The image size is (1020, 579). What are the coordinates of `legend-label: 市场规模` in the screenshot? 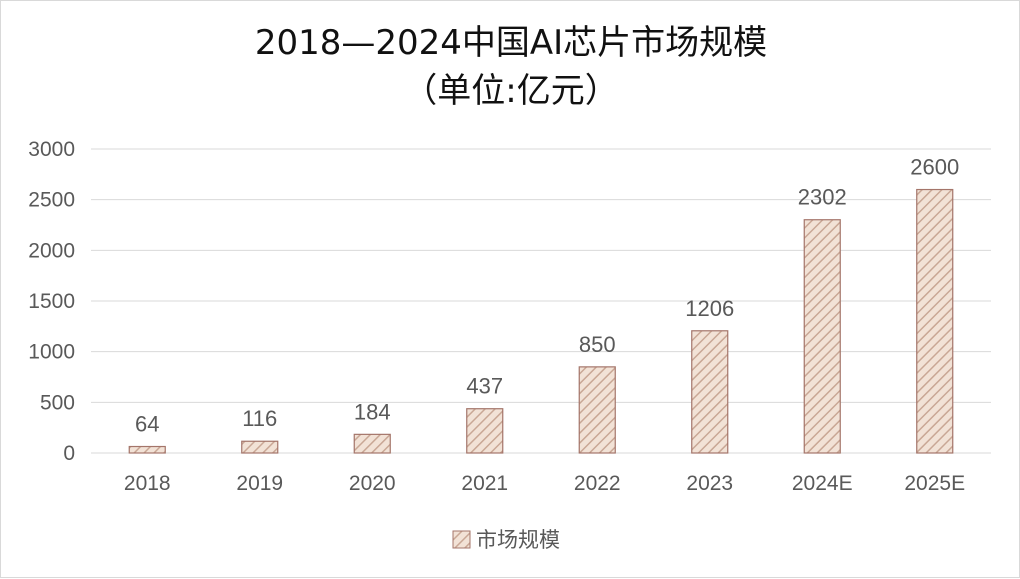 It's located at (518, 540).